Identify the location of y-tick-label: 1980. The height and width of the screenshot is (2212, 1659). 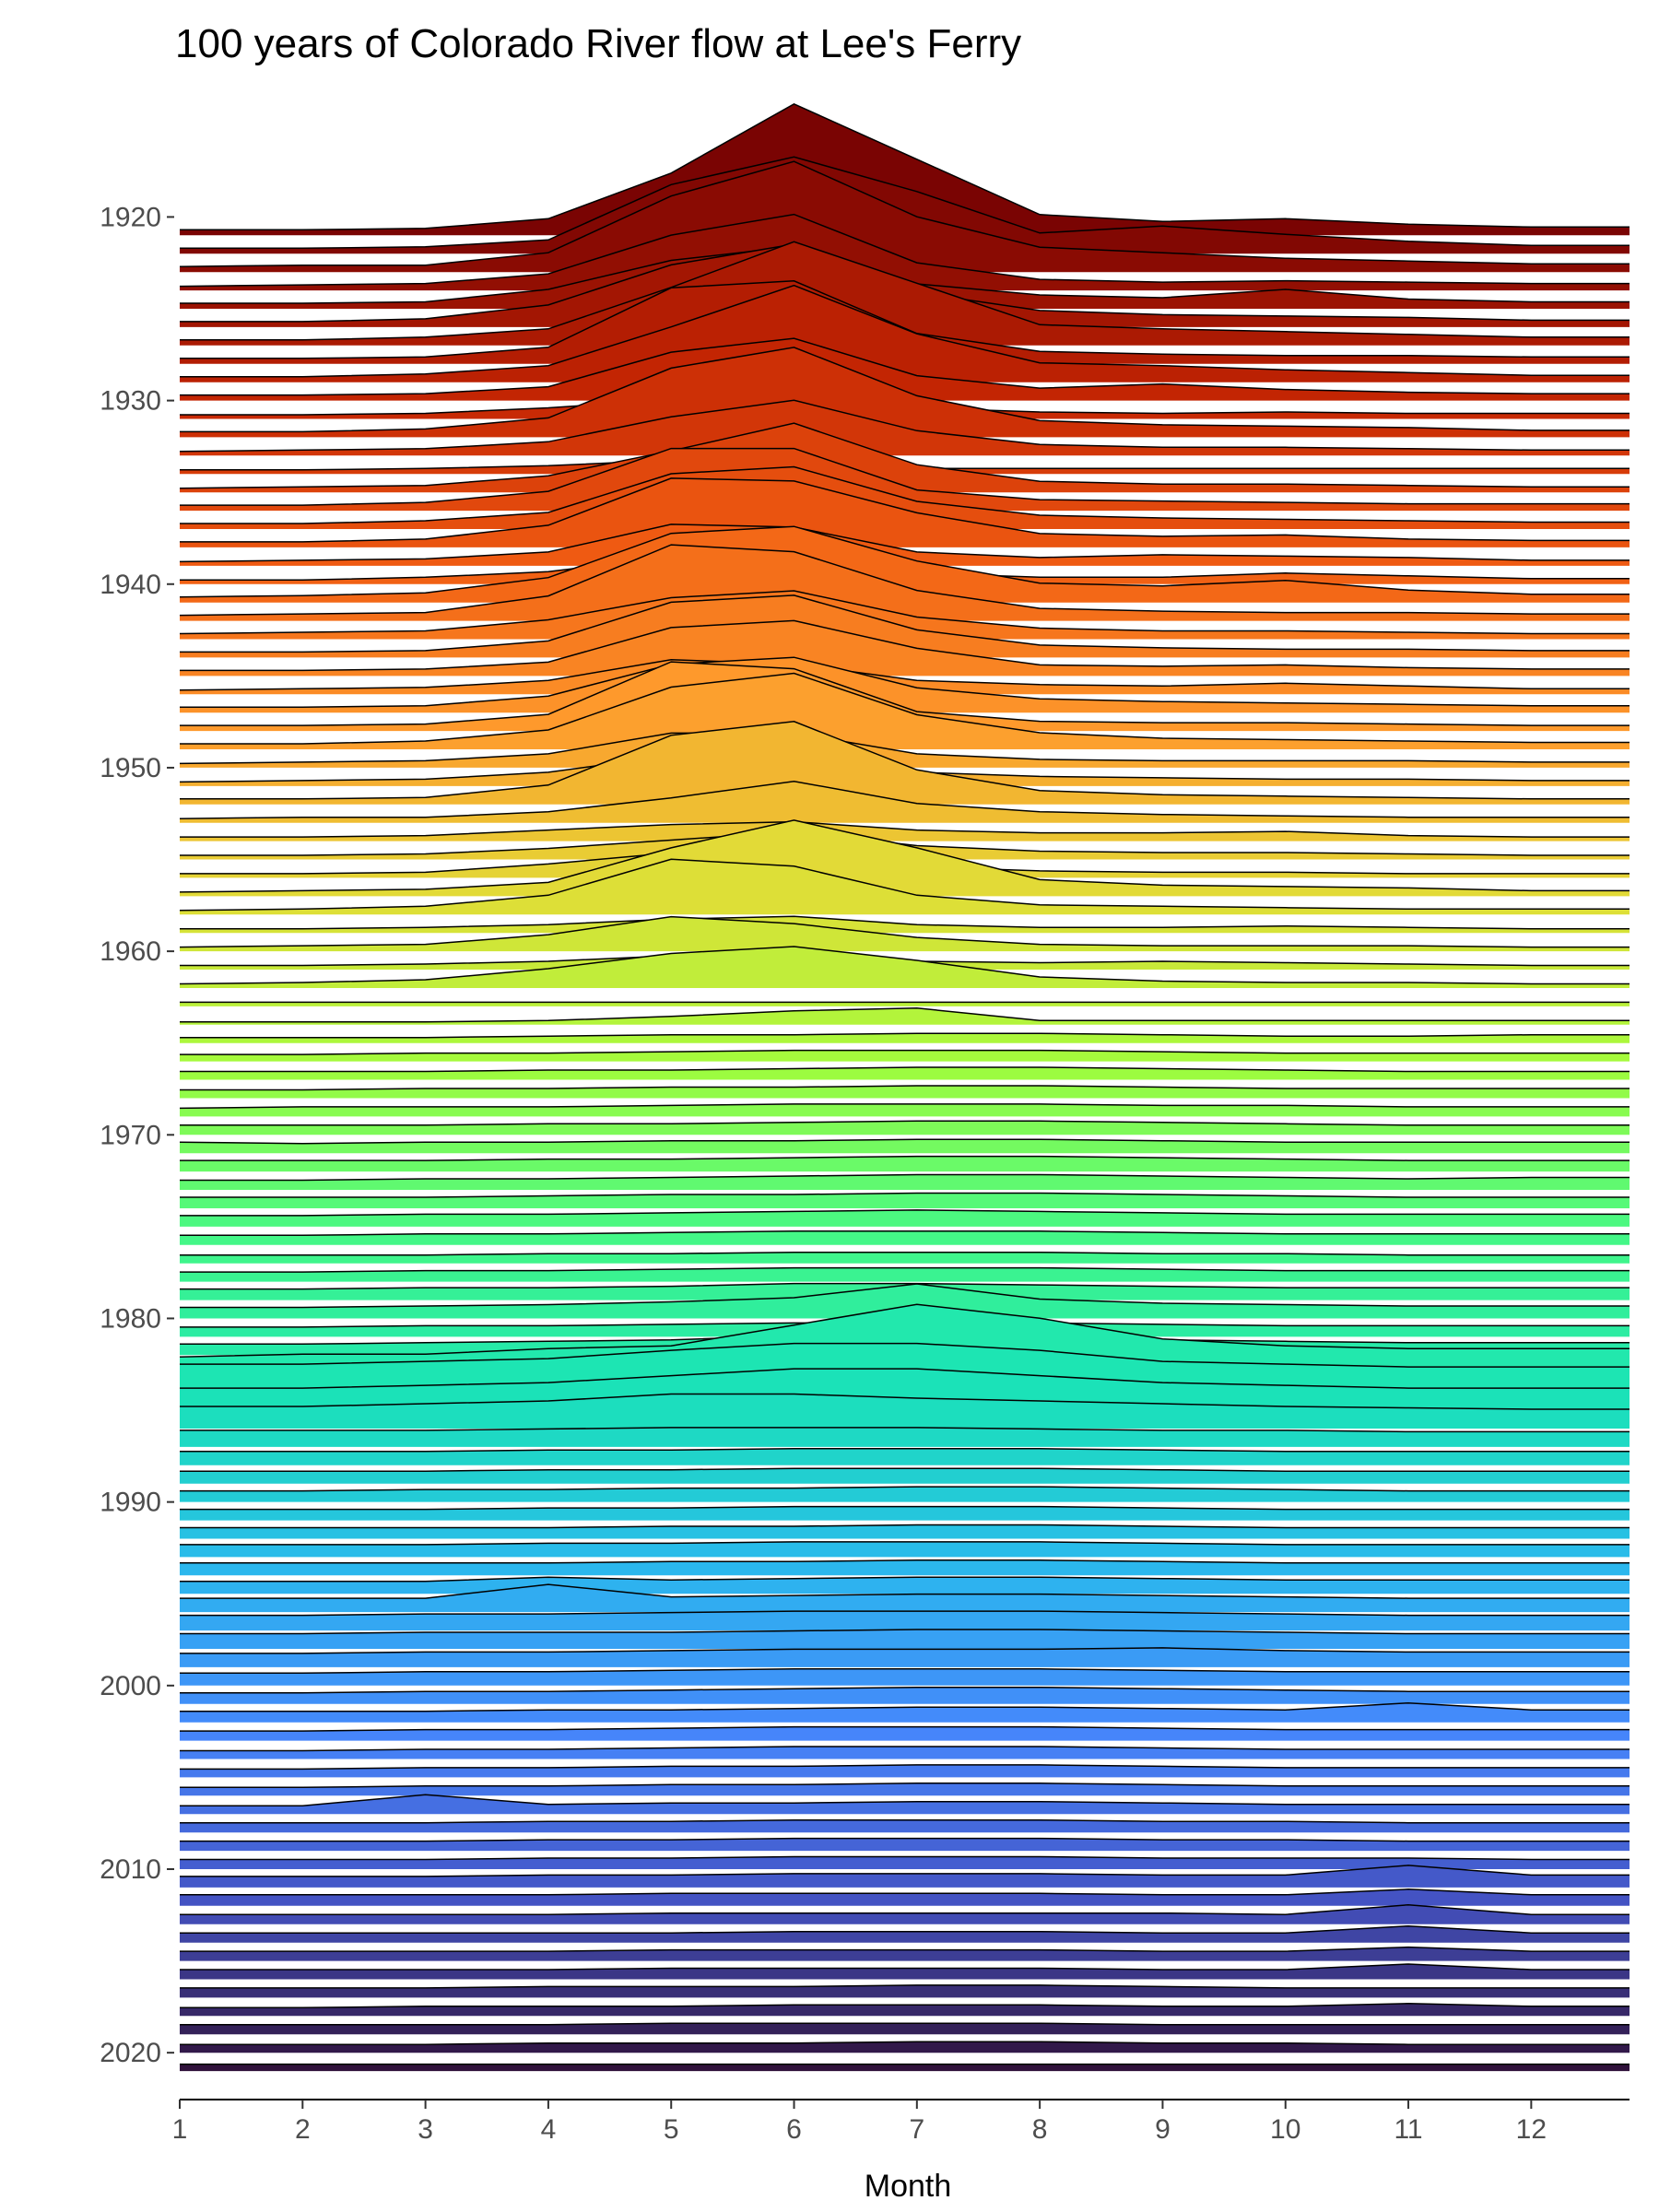
(130, 1318).